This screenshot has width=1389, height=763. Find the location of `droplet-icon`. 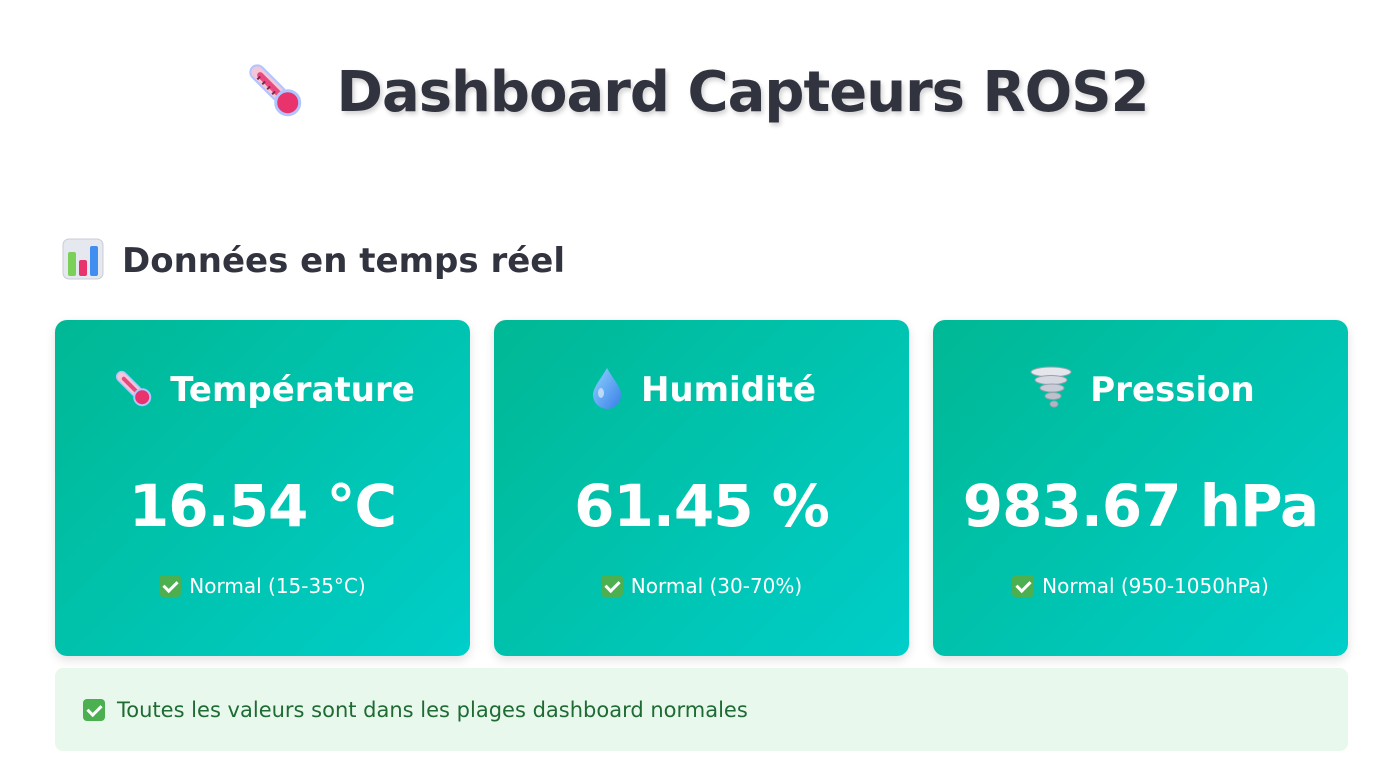

droplet-icon is located at coordinates (607, 390).